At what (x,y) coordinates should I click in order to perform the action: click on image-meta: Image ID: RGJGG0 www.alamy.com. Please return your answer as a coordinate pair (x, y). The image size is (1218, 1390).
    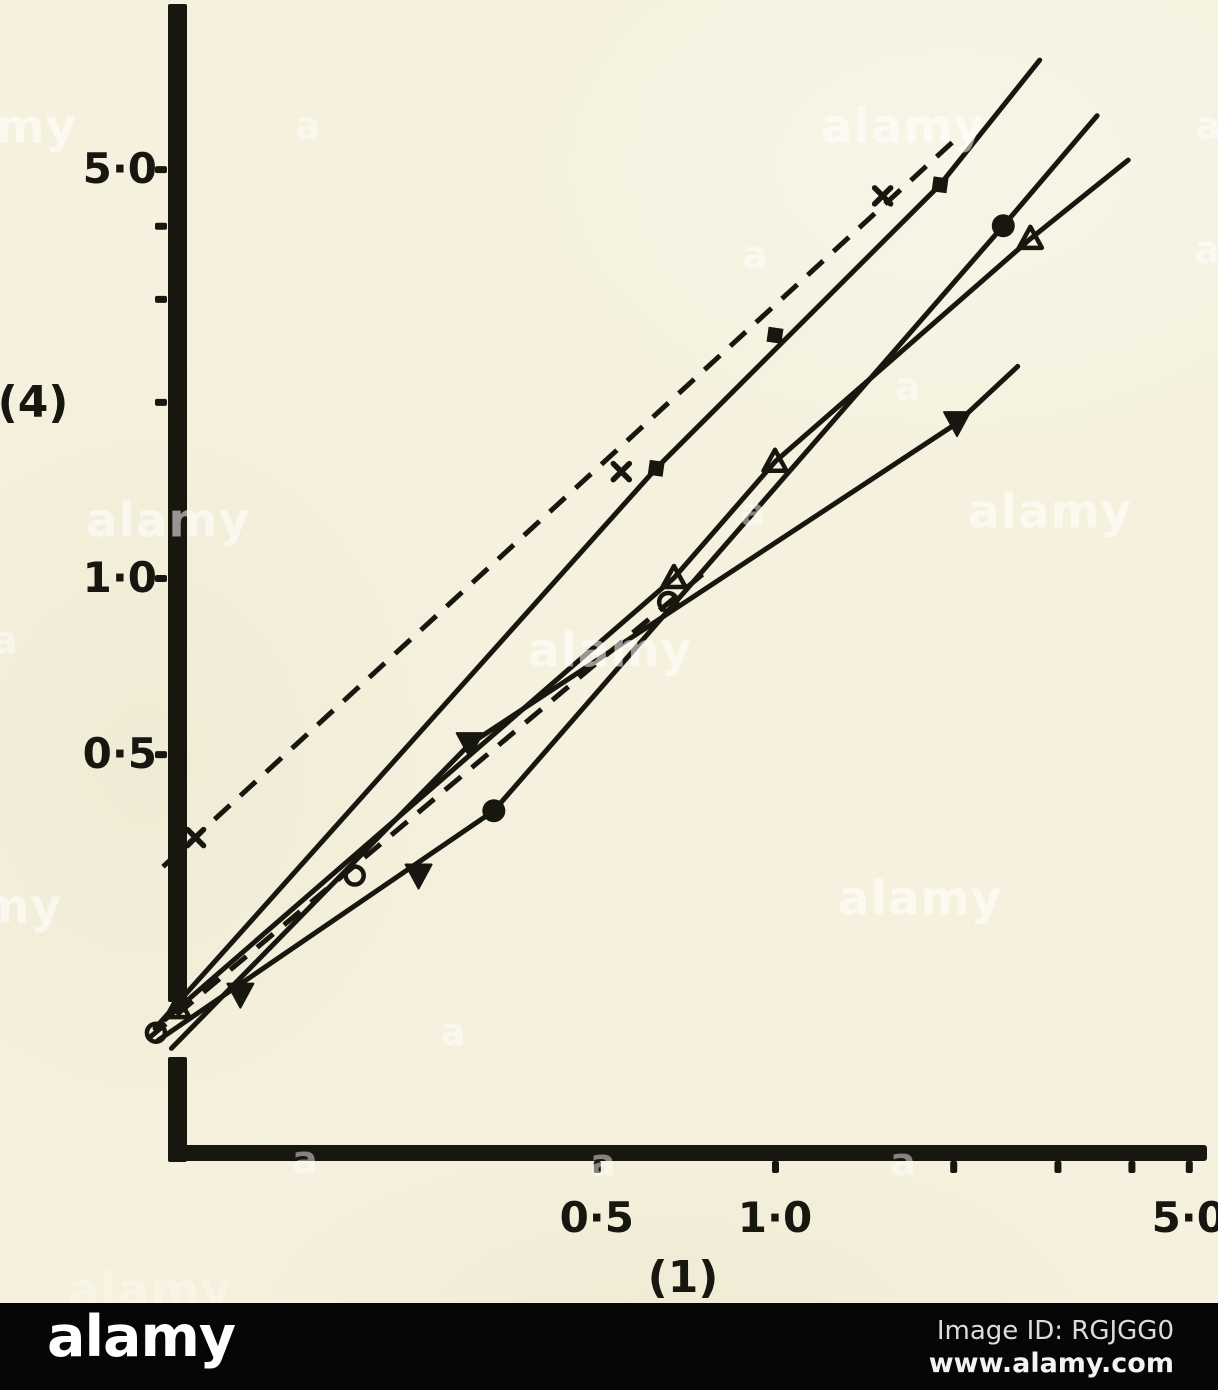
    Looking at the image, I should click on (1051, 1348).